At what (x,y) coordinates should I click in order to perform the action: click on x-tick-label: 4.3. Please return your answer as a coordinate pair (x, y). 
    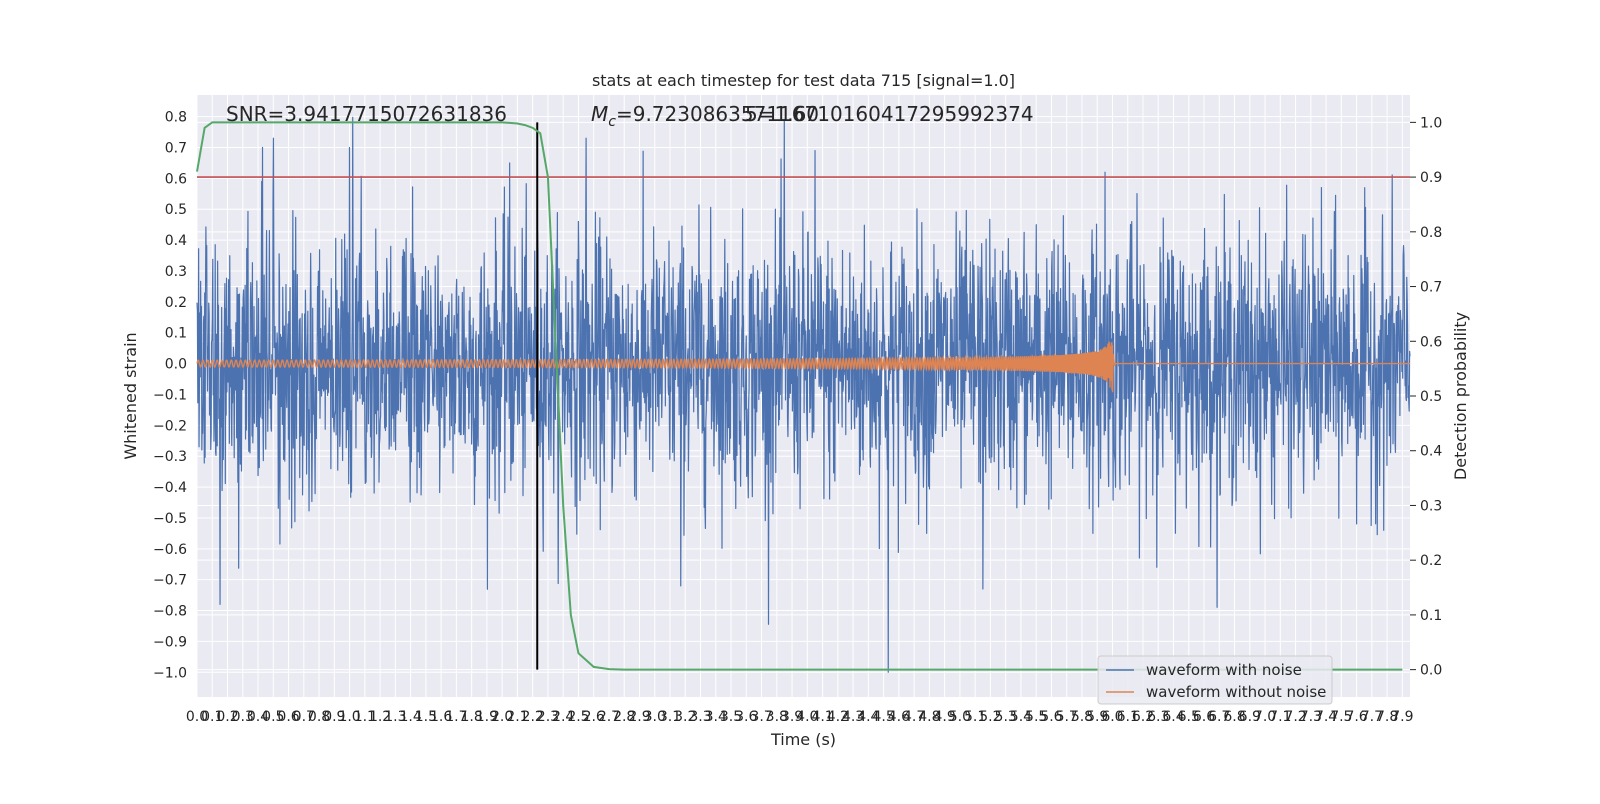
    Looking at the image, I should click on (853, 717).